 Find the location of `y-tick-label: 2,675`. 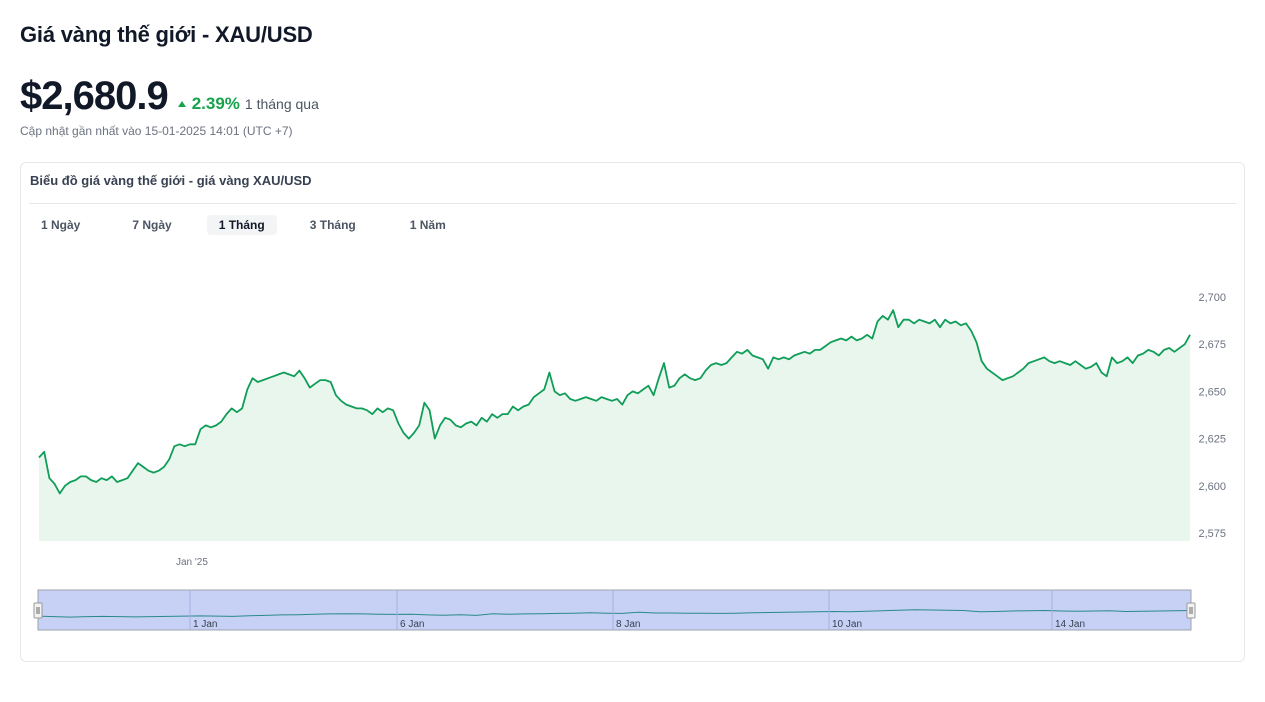

y-tick-label: 2,675 is located at coordinates (1212, 345).